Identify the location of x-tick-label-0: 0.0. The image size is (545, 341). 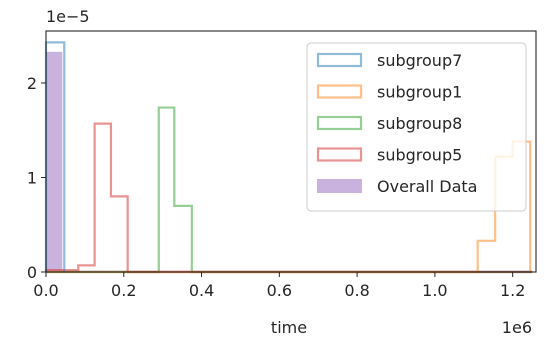
(45, 290).